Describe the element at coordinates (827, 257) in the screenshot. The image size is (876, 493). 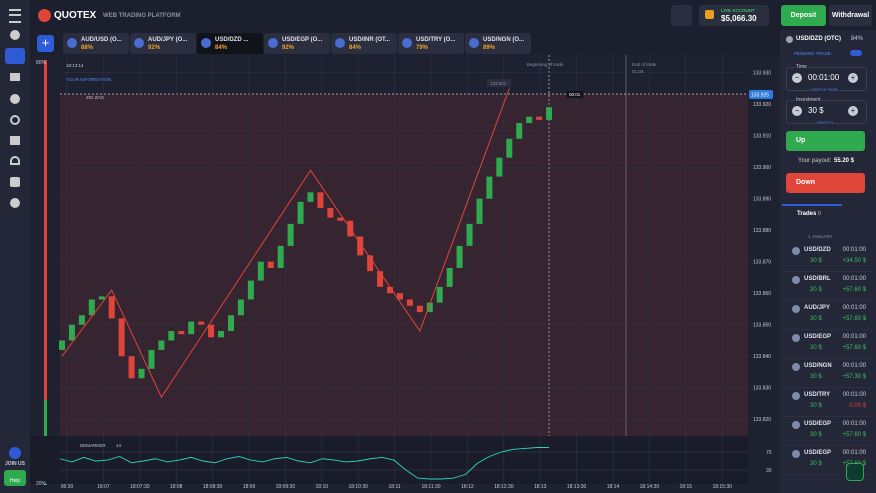
I see `trade-row: USD/DZD 00:01:00 30 $ +34.50 $` at that location.